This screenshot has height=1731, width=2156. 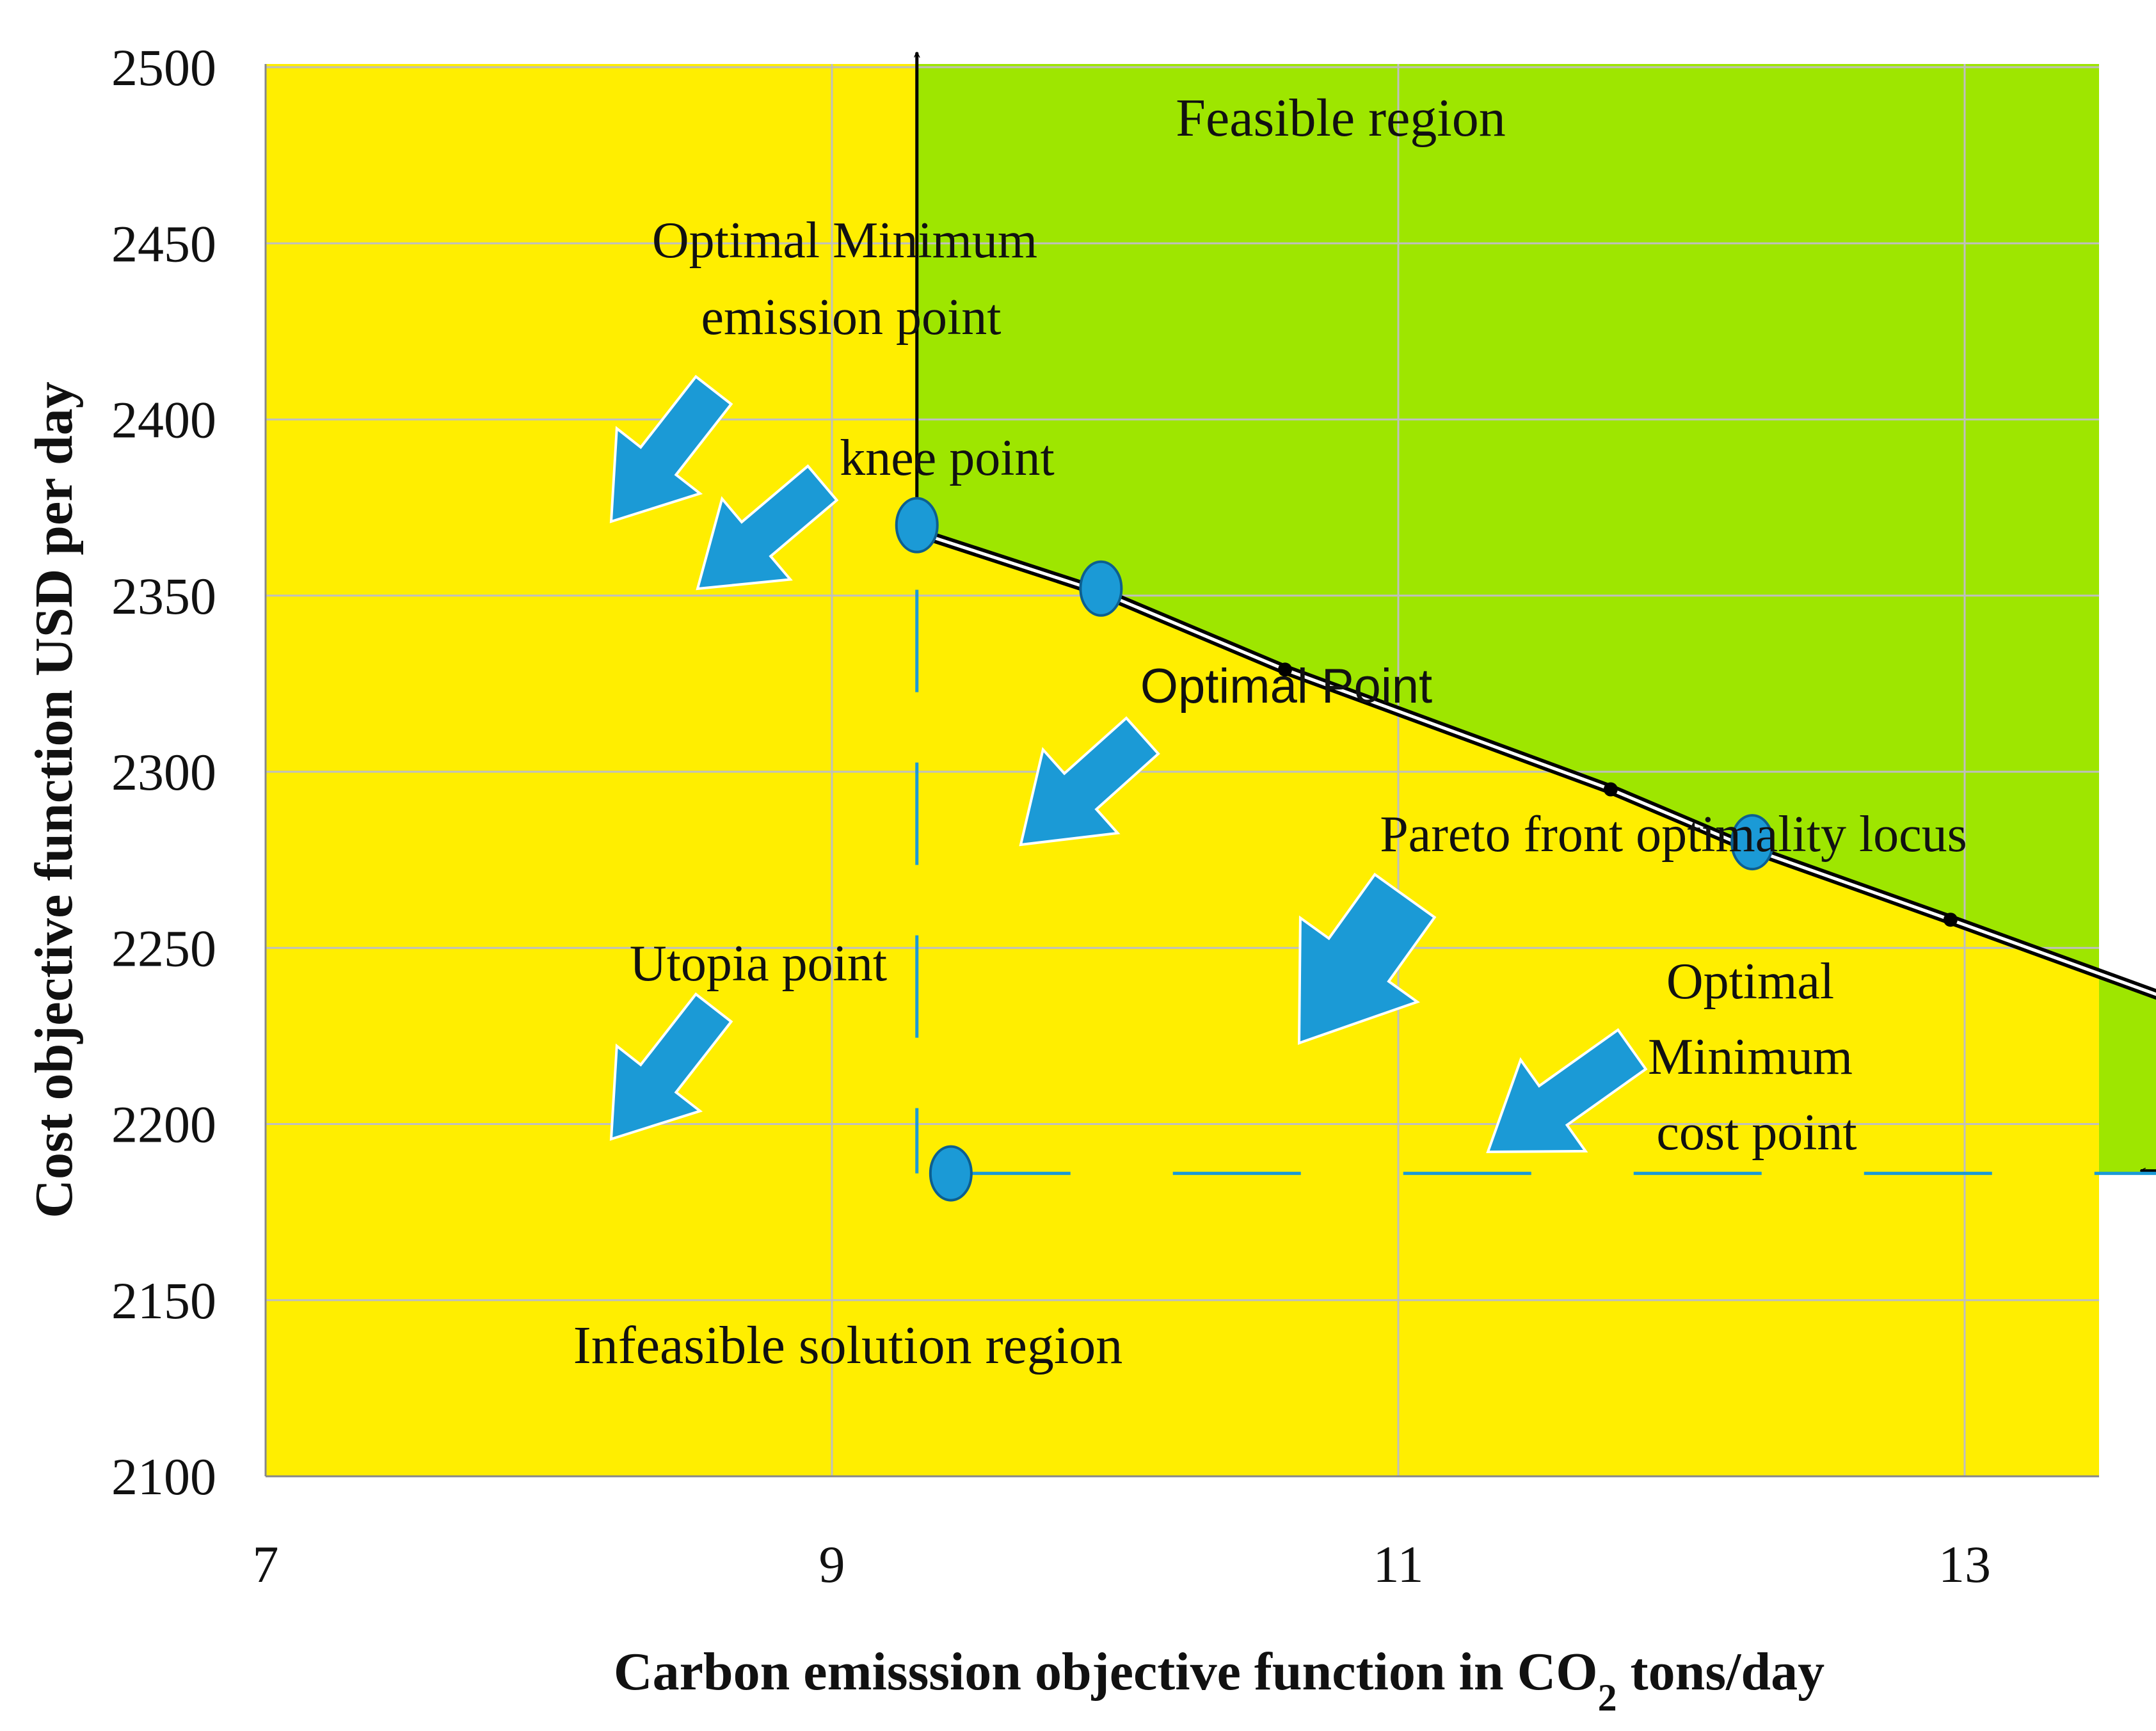 I want to click on optimal-point-label: Optimal Point, so click(x=1286, y=686).